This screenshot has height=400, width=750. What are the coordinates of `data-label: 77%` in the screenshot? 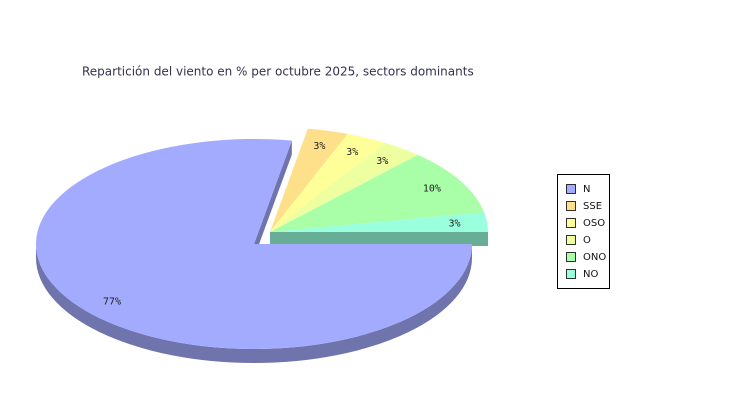 It's located at (112, 301).